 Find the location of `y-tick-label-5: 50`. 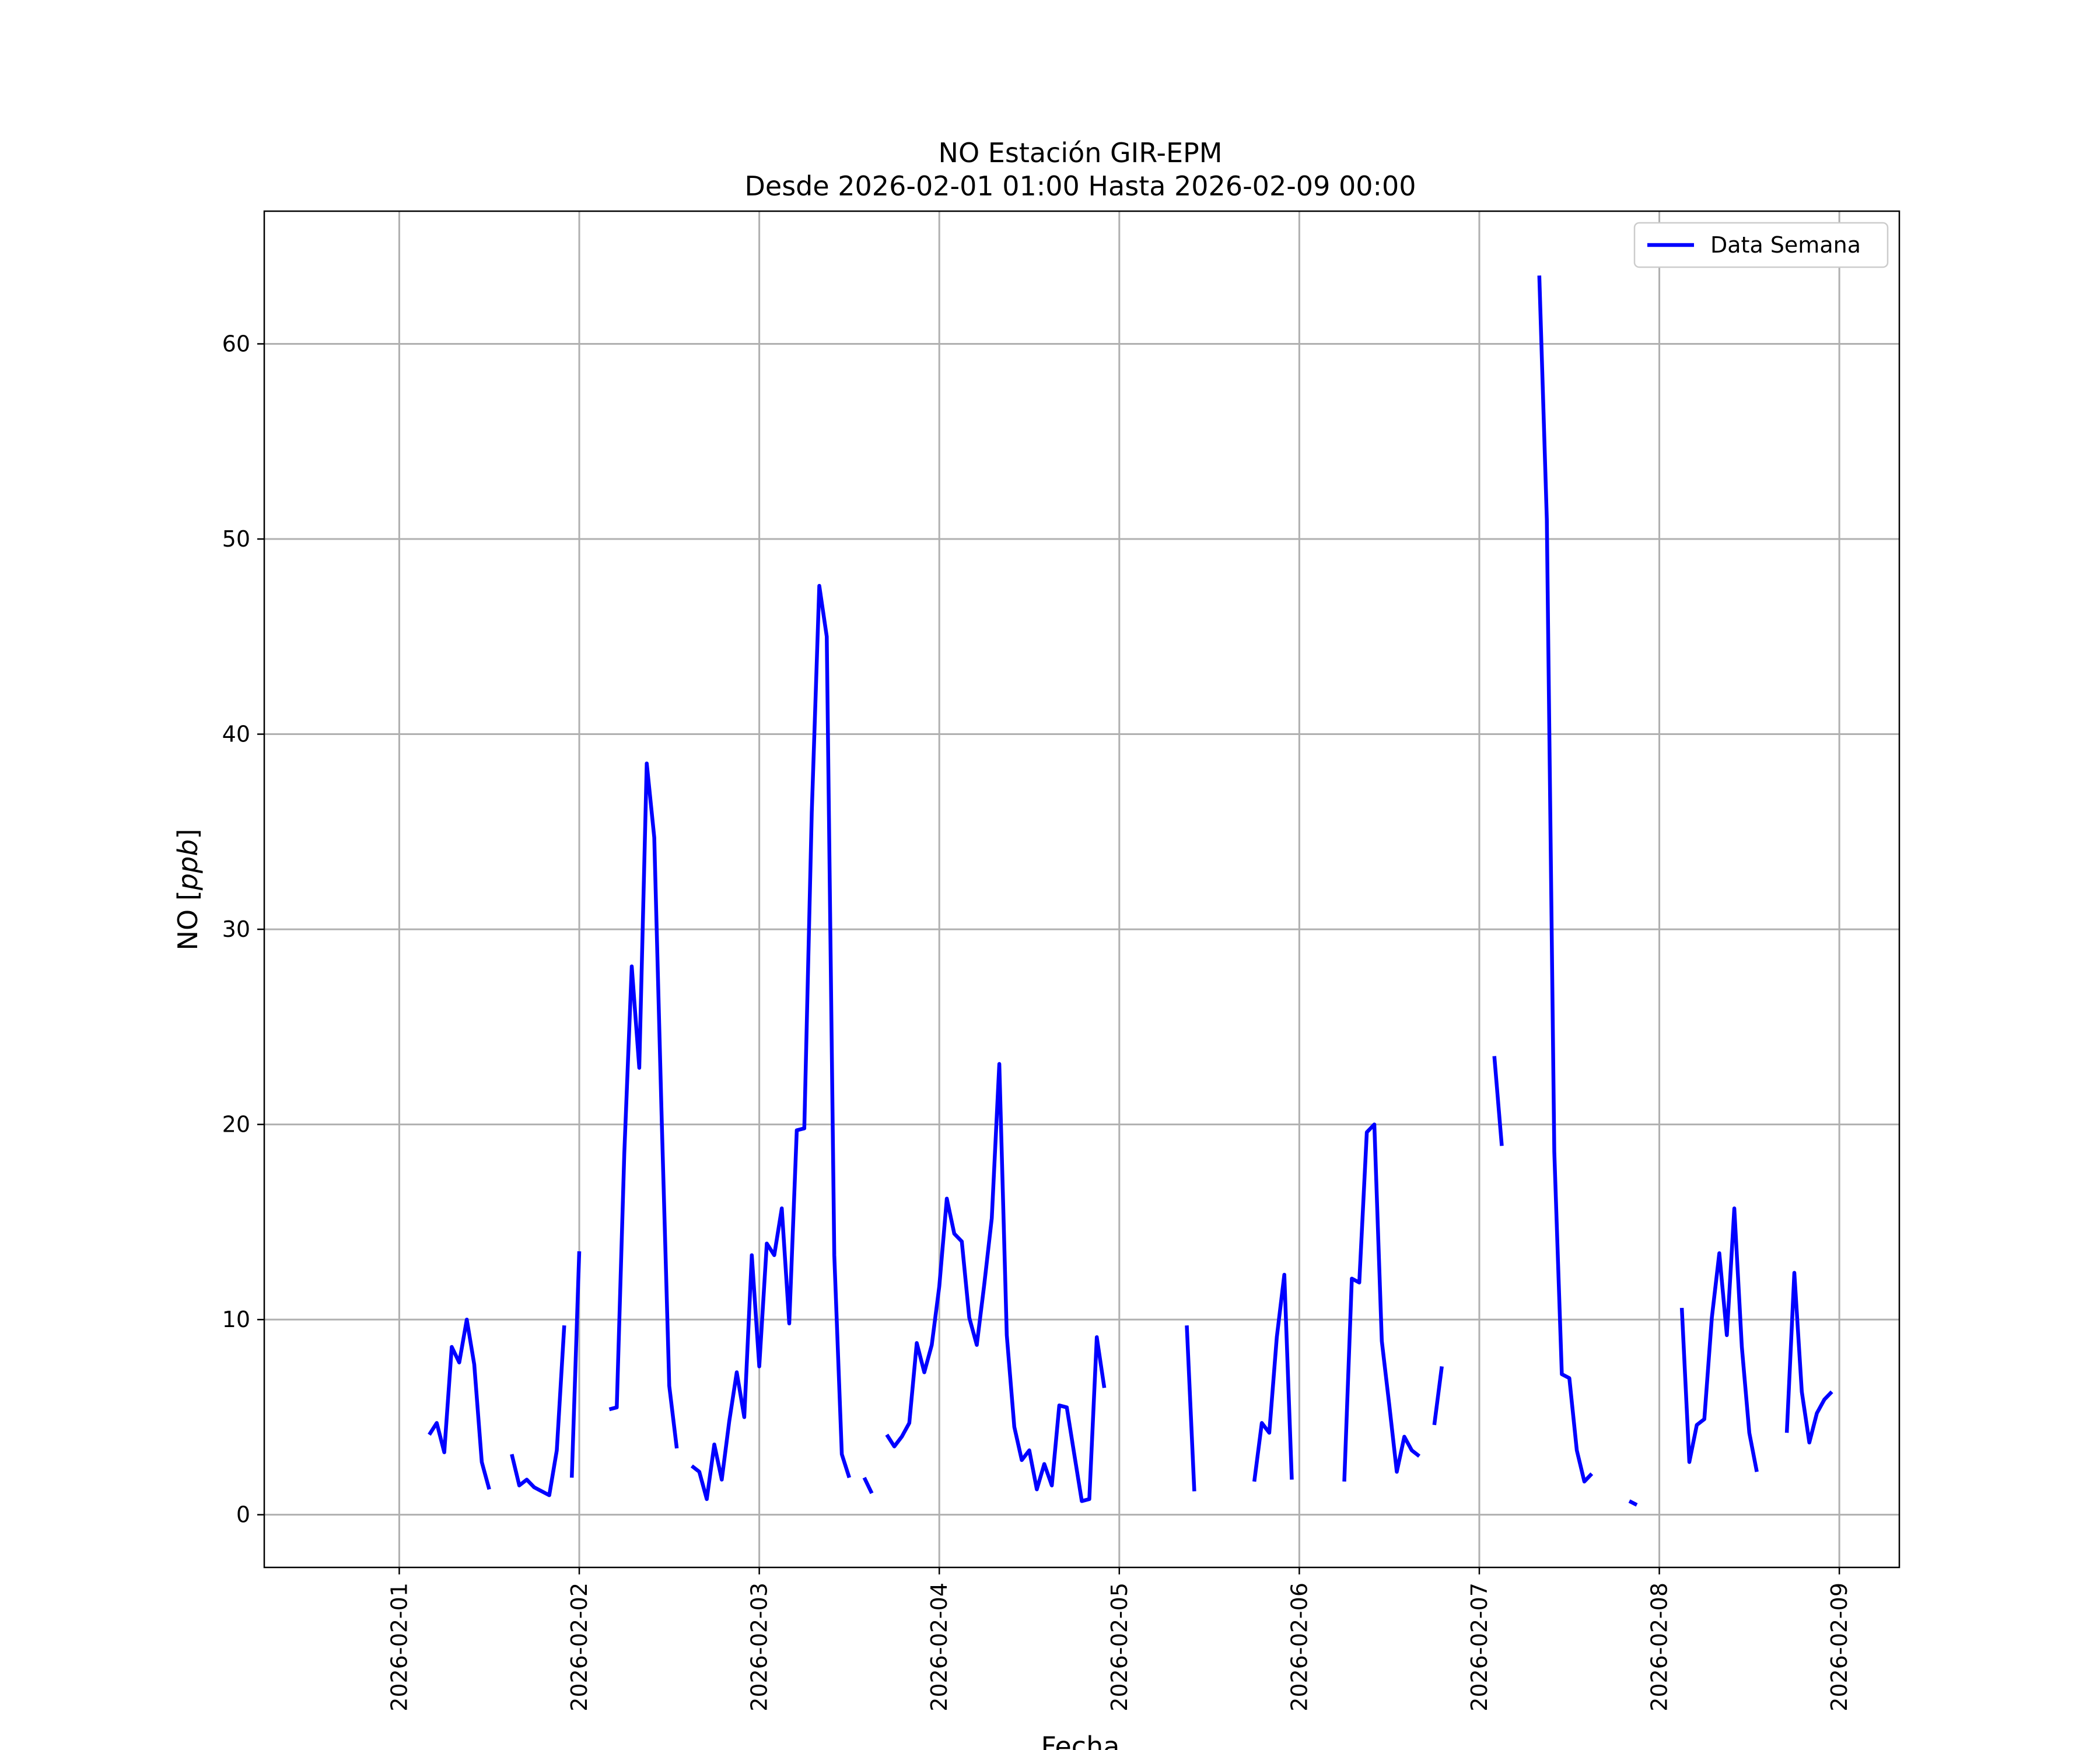

y-tick-label-5: 50 is located at coordinates (236, 539).